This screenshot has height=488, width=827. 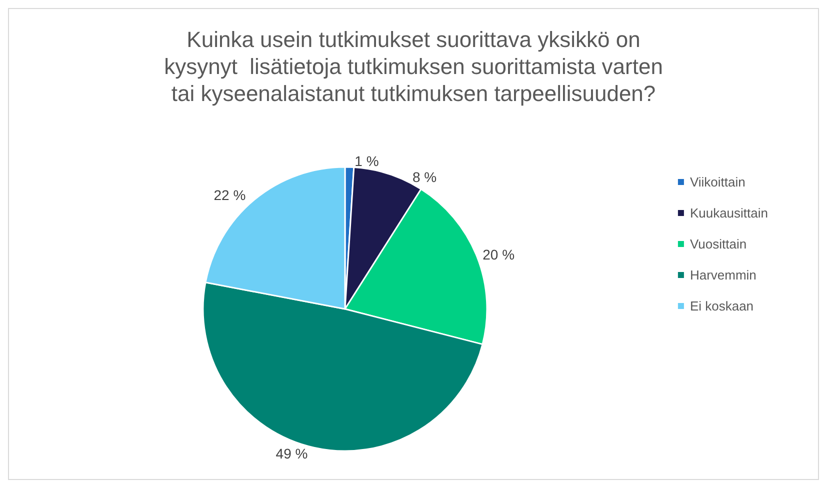 What do you see at coordinates (424, 177) in the screenshot?
I see `data-label: 8 %` at bounding box center [424, 177].